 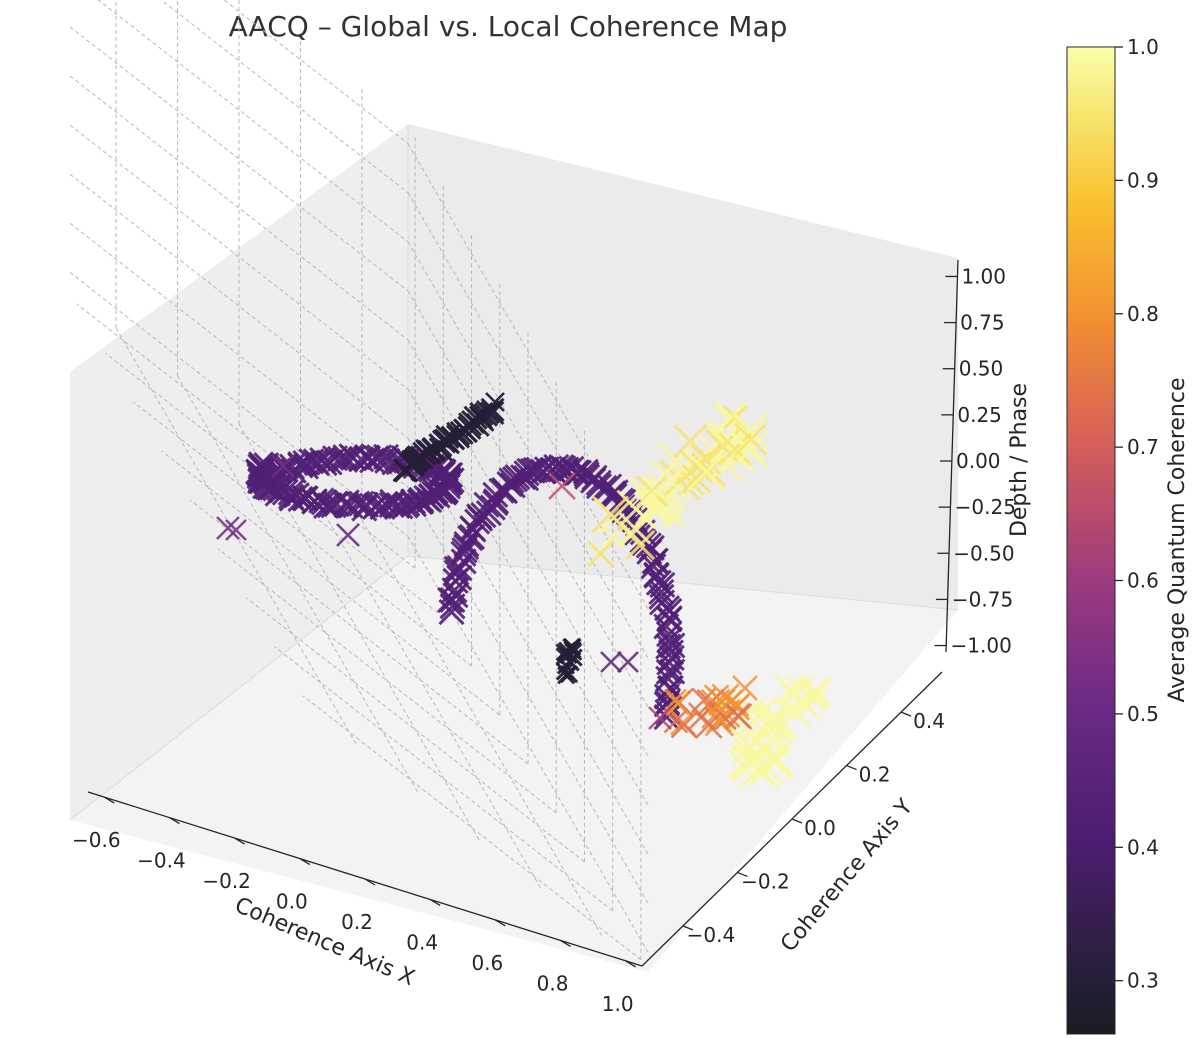 What do you see at coordinates (1143, 47) in the screenshot?
I see `colorbar-tick-label: 1.0` at bounding box center [1143, 47].